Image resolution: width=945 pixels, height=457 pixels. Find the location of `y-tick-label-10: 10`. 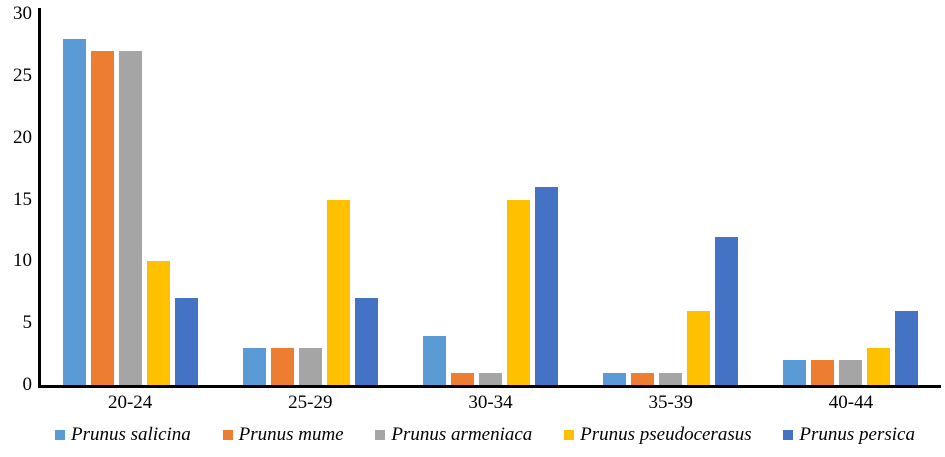

y-tick-label-10: 10 is located at coordinates (22, 261).